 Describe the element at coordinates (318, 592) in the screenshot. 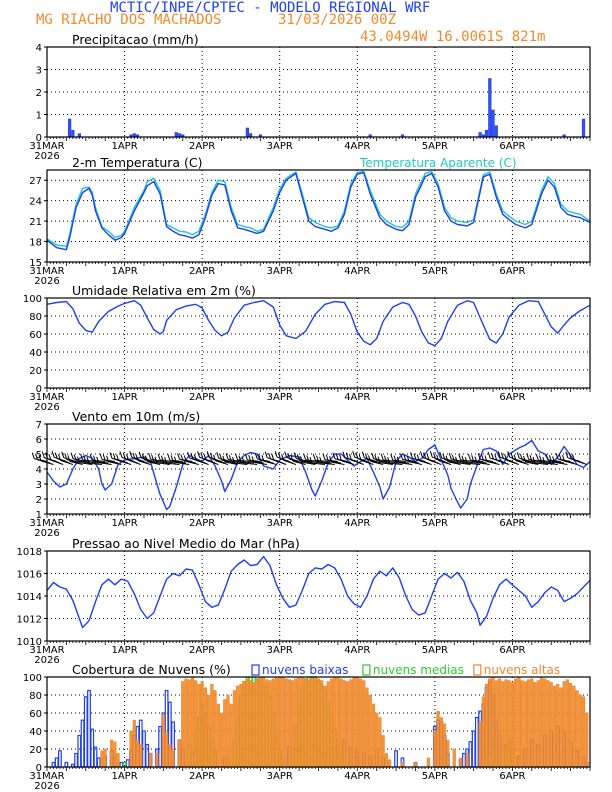

I see `series-line-pressao` at that location.